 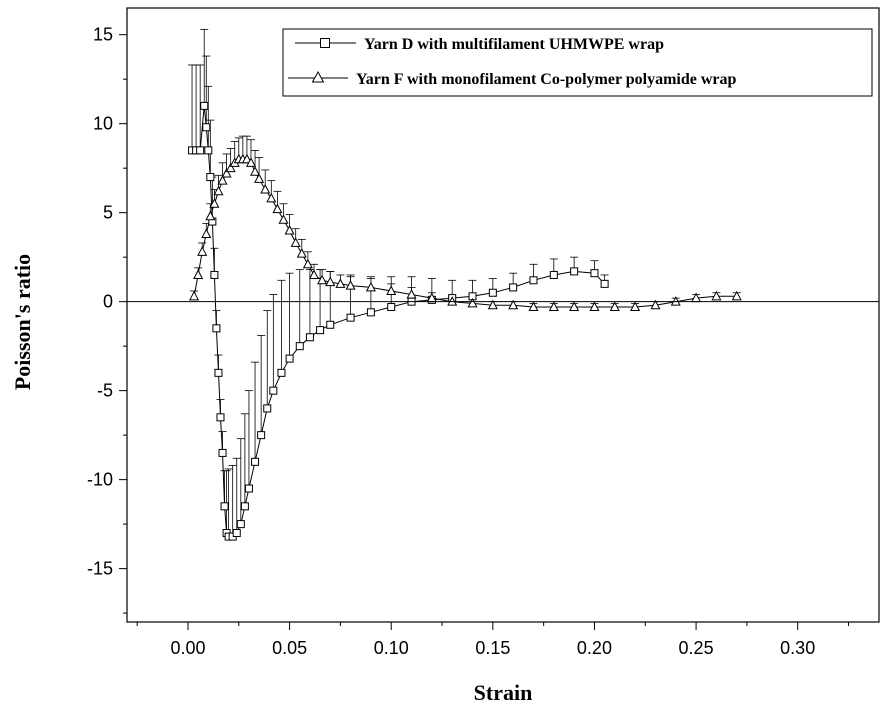 I want to click on x-axis-title: Strain, so click(x=503, y=692).